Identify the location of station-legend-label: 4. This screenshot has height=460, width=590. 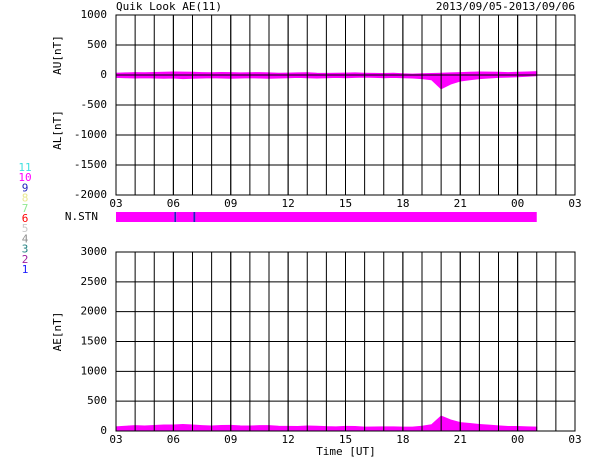
(25, 238).